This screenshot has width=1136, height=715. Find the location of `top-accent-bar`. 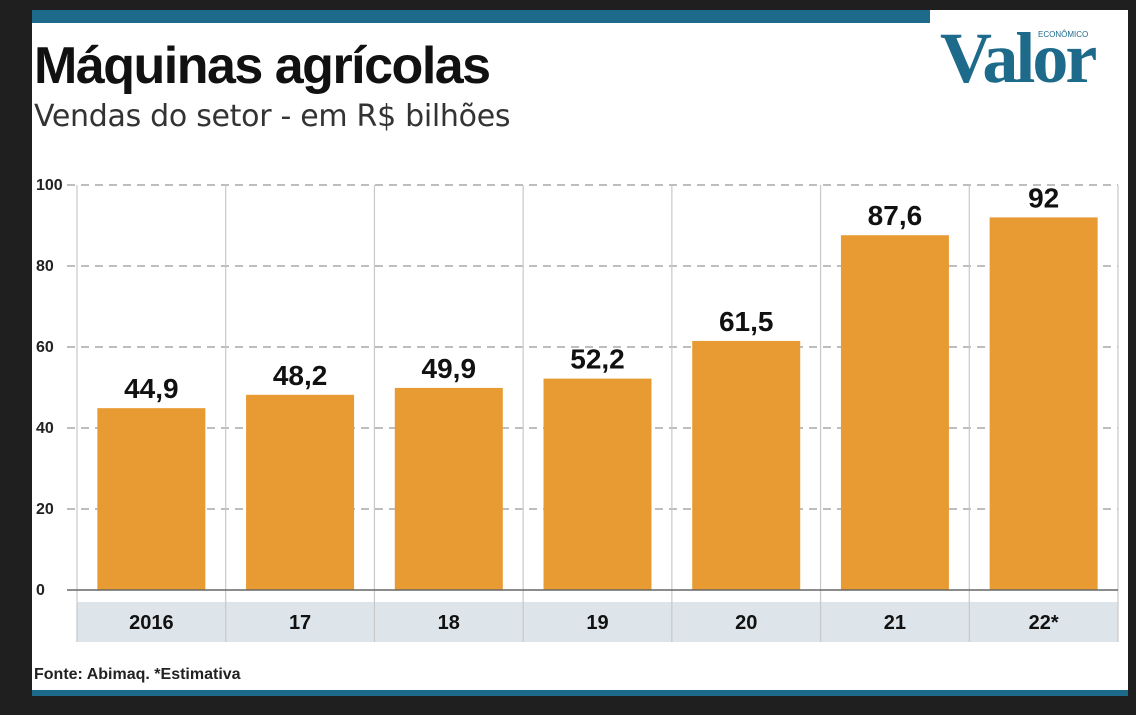

top-accent-bar is located at coordinates (481, 16).